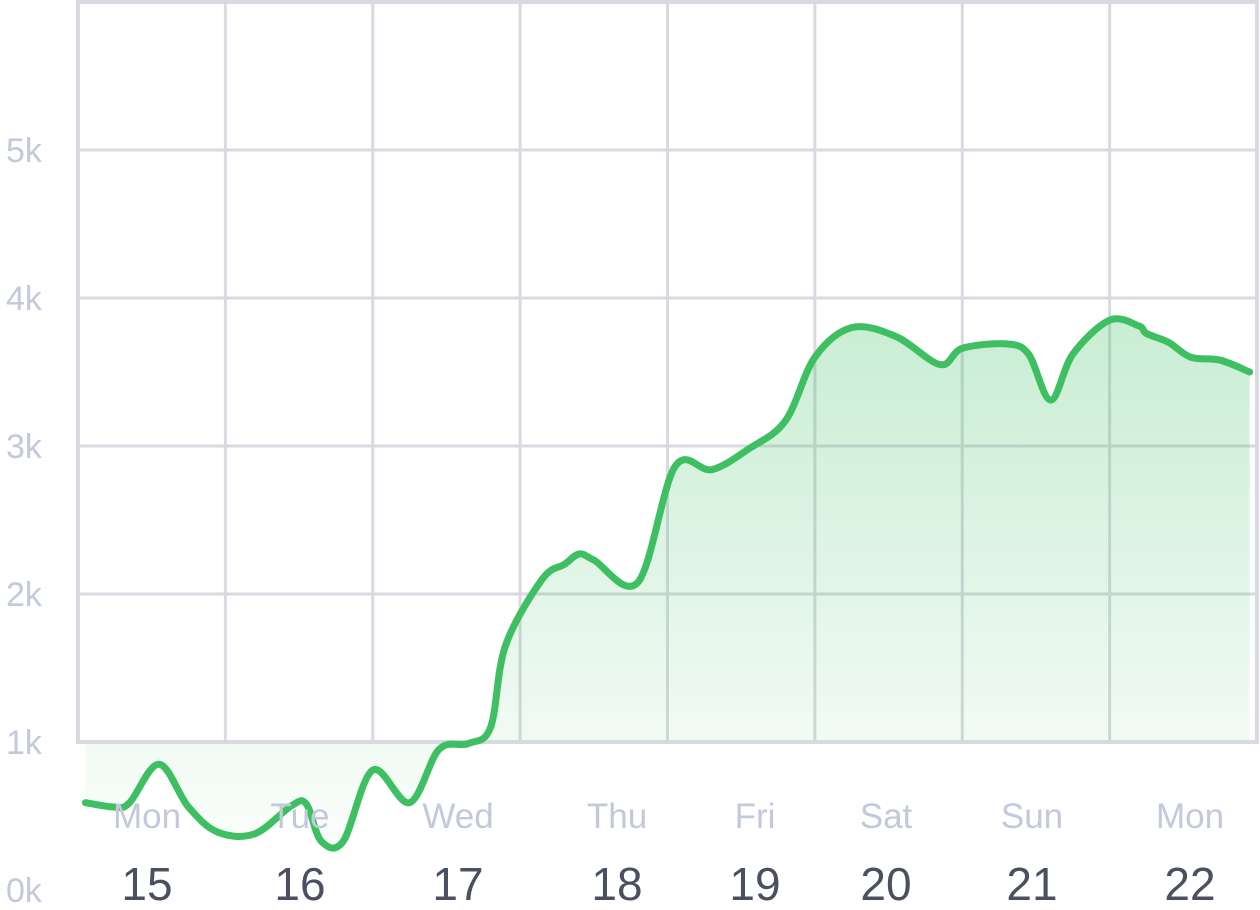 This screenshot has height=910, width=1260. What do you see at coordinates (24, 151) in the screenshot?
I see `y-tick-label: 5k` at bounding box center [24, 151].